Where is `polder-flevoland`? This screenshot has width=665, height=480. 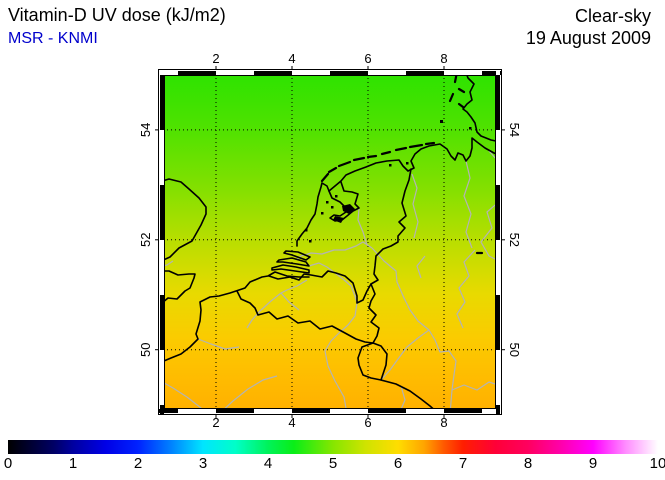 polder-flevoland is located at coordinates (338, 219).